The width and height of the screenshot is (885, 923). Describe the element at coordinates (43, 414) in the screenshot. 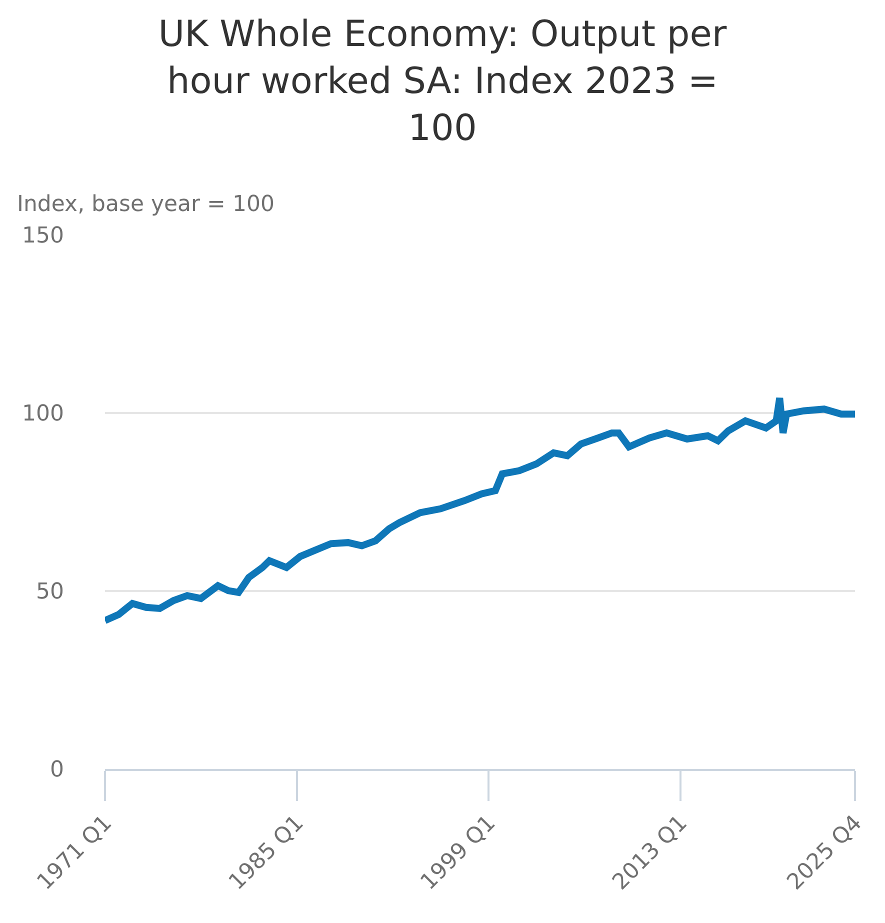

I see `y-tick-label: 100` at that location.